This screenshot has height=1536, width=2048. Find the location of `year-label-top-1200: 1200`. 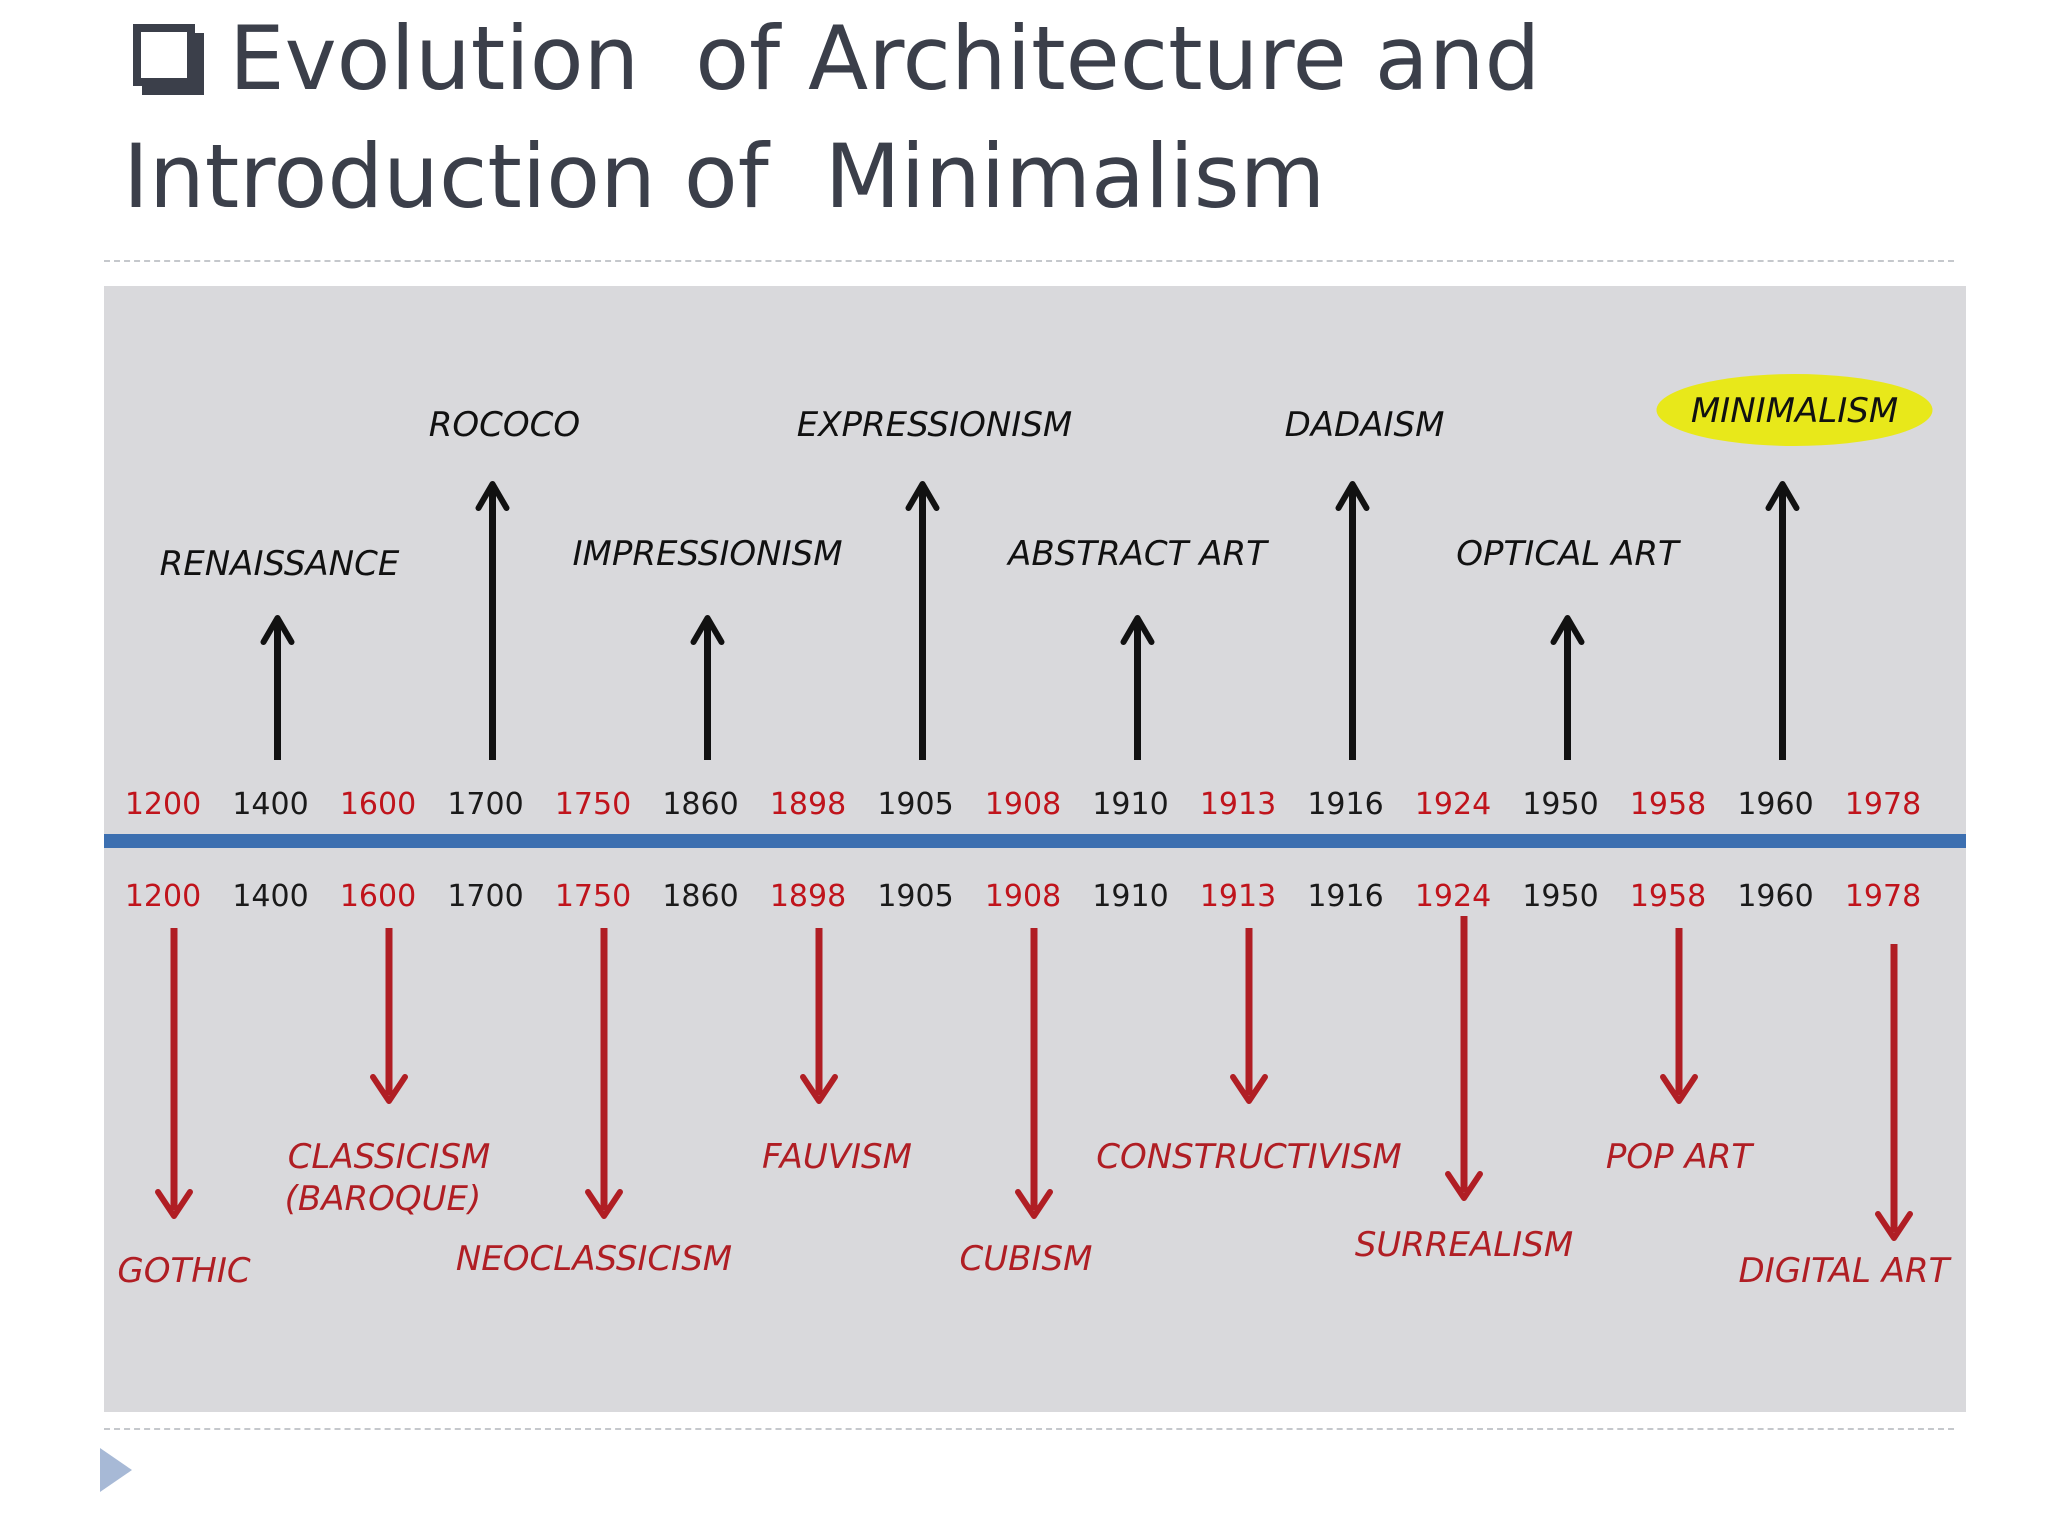

year-label-top-1200: 1200 is located at coordinates (163, 804).